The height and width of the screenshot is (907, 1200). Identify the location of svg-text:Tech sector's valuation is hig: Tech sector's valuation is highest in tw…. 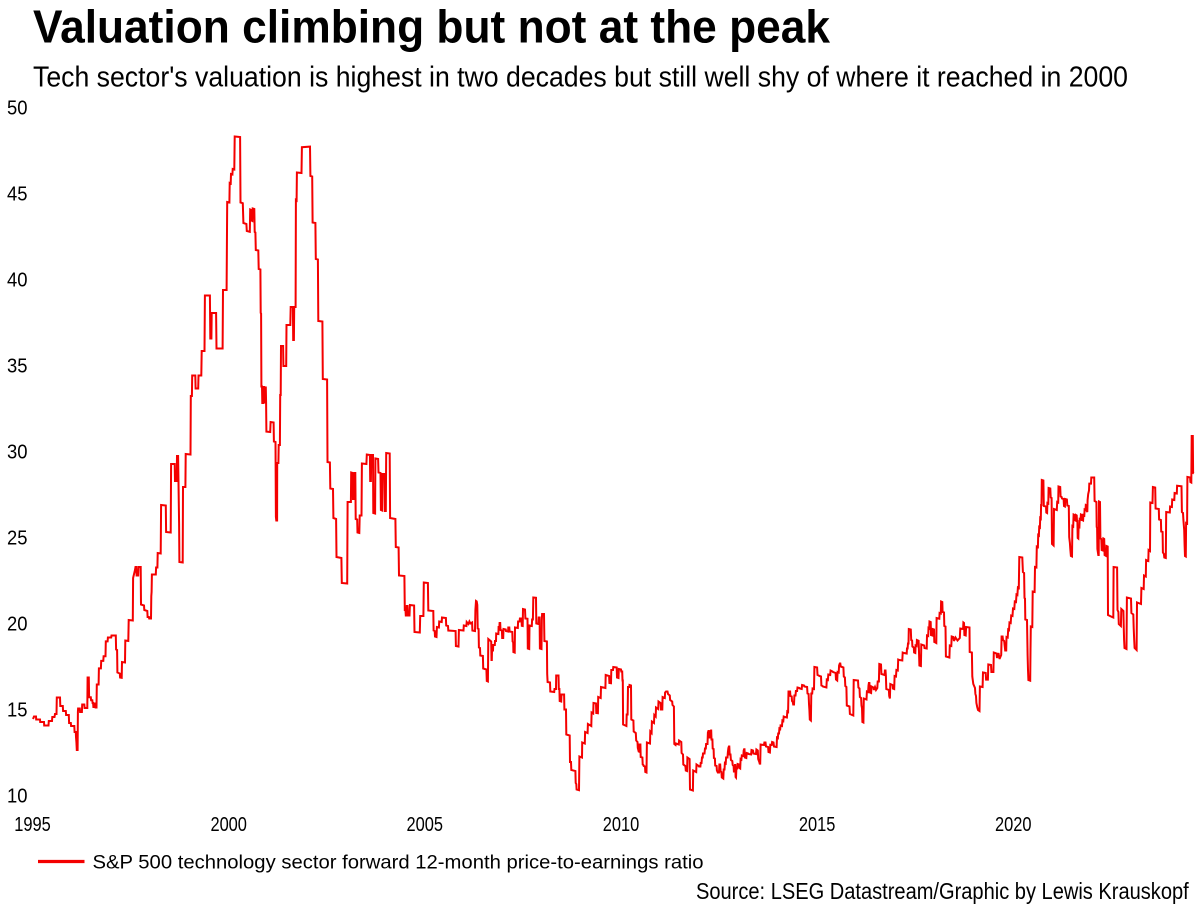
(580, 77).